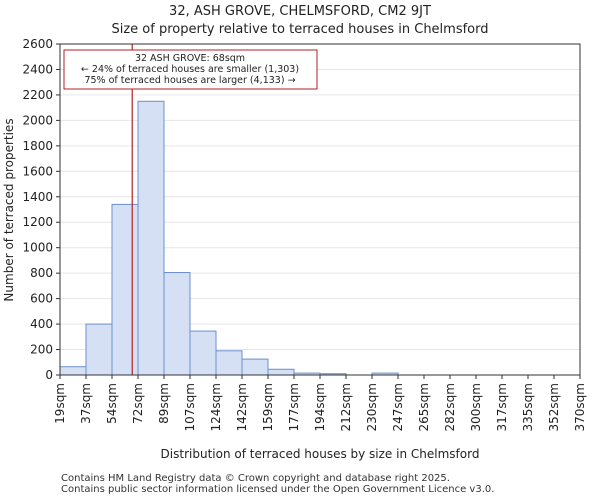 The image size is (600, 500). What do you see at coordinates (190, 407) in the screenshot?
I see `x-tick-label-5: 107sqm` at bounding box center [190, 407].